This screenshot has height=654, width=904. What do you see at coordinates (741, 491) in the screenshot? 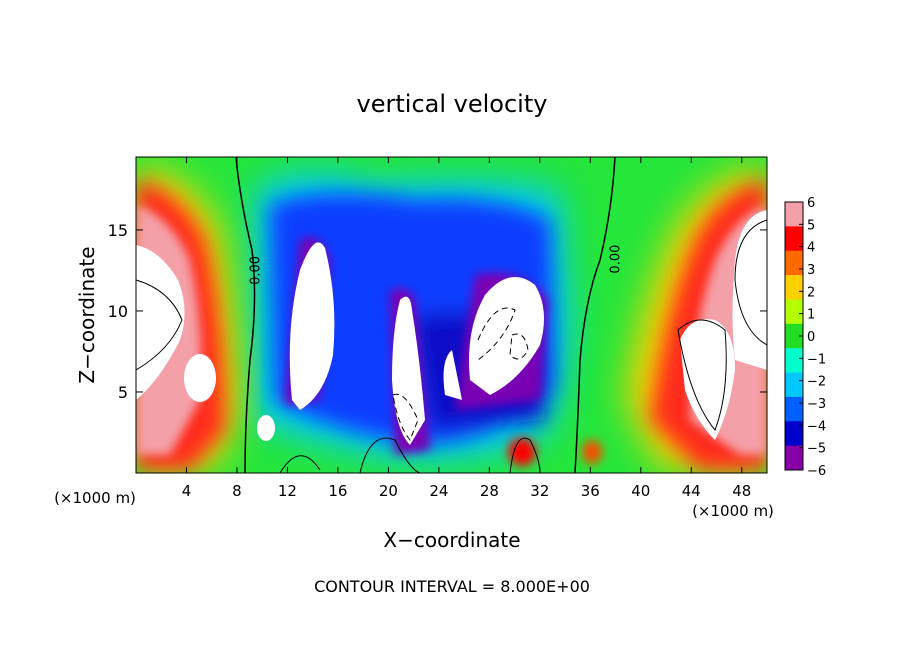
I see `x-tick-label: 48` at bounding box center [741, 491].